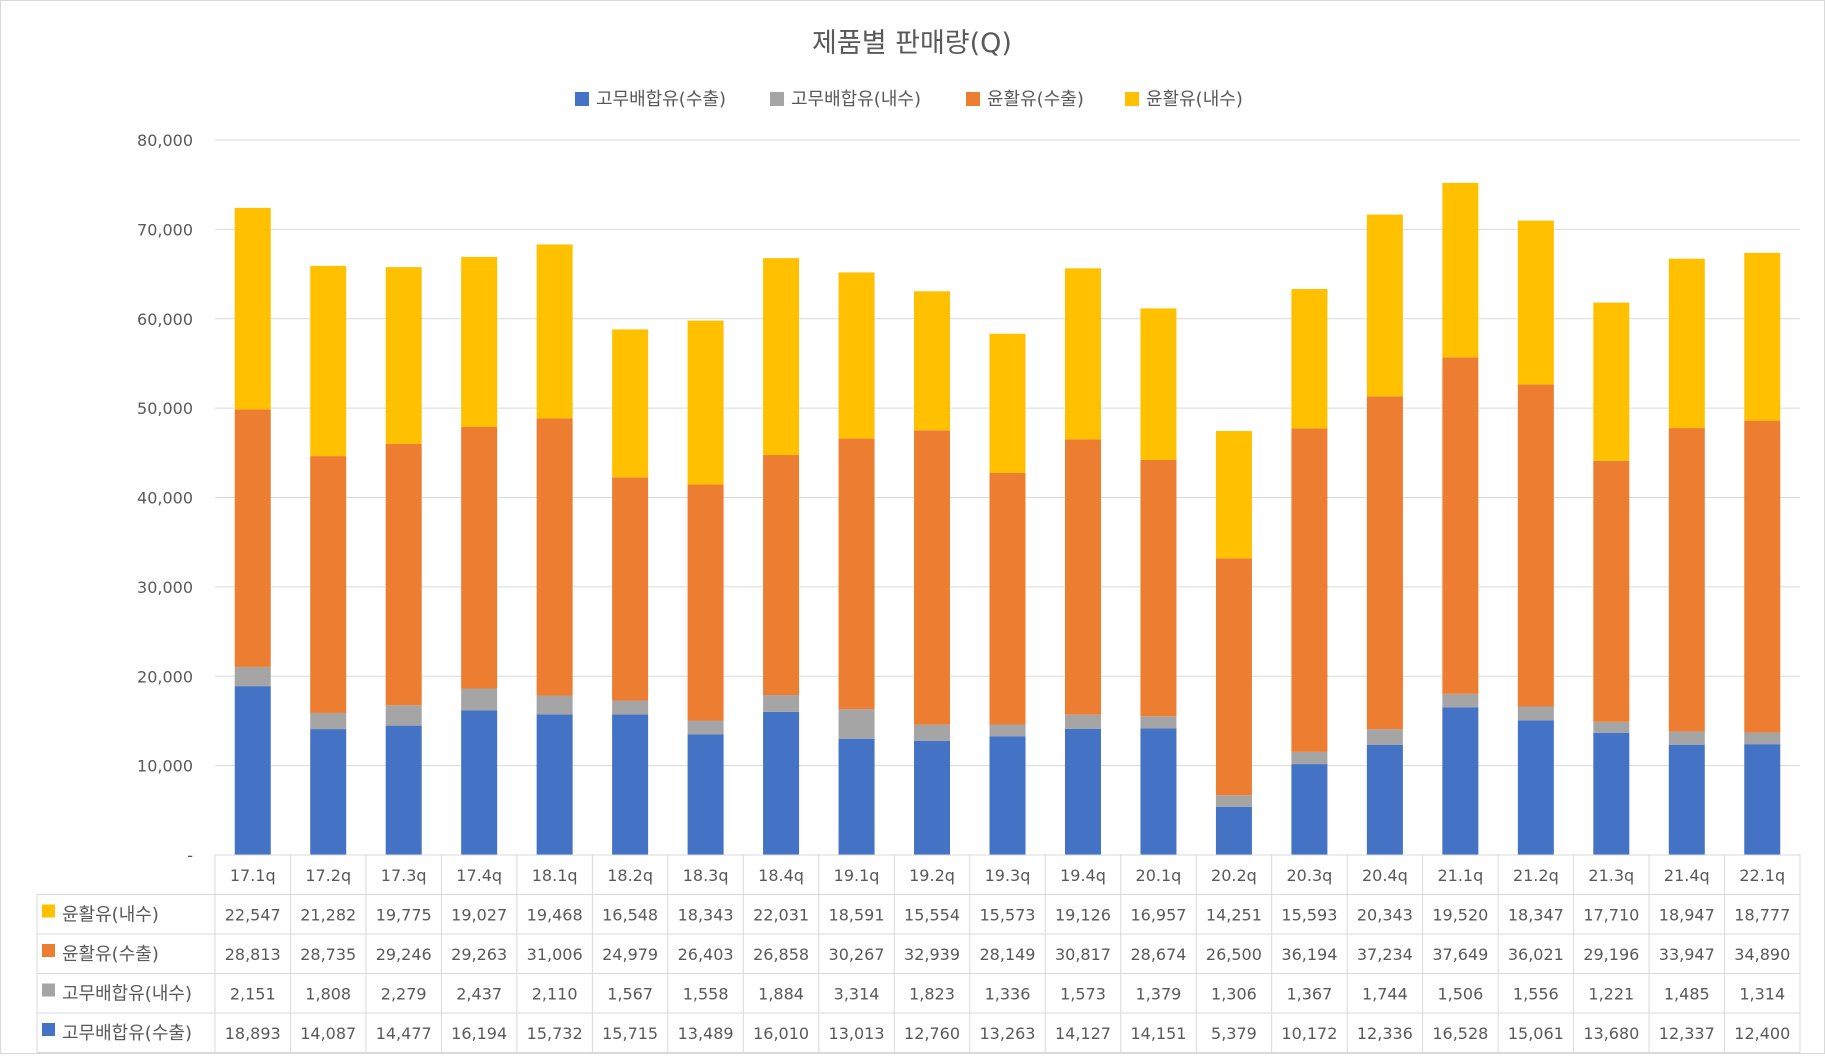  What do you see at coordinates (1007, 795) in the screenshot?
I see `bar-19.3q-series-1` at bounding box center [1007, 795].